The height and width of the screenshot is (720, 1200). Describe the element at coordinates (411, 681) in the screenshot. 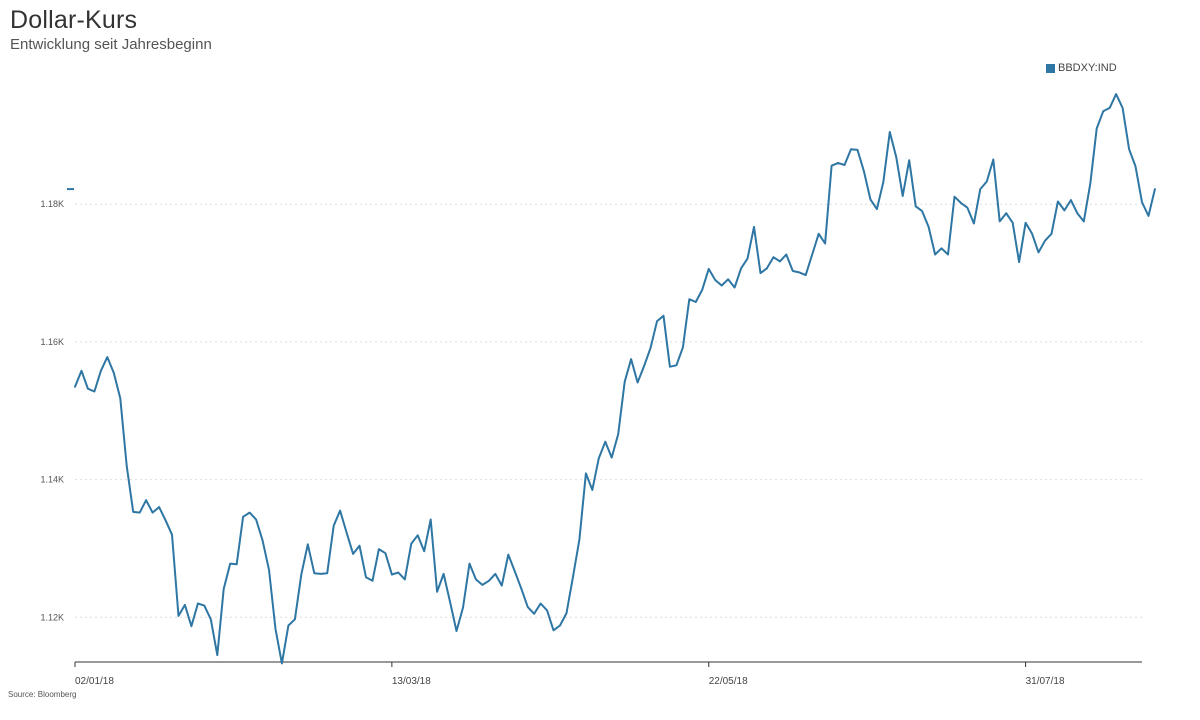

I see `x-tick-label: 13/03/18` at that location.